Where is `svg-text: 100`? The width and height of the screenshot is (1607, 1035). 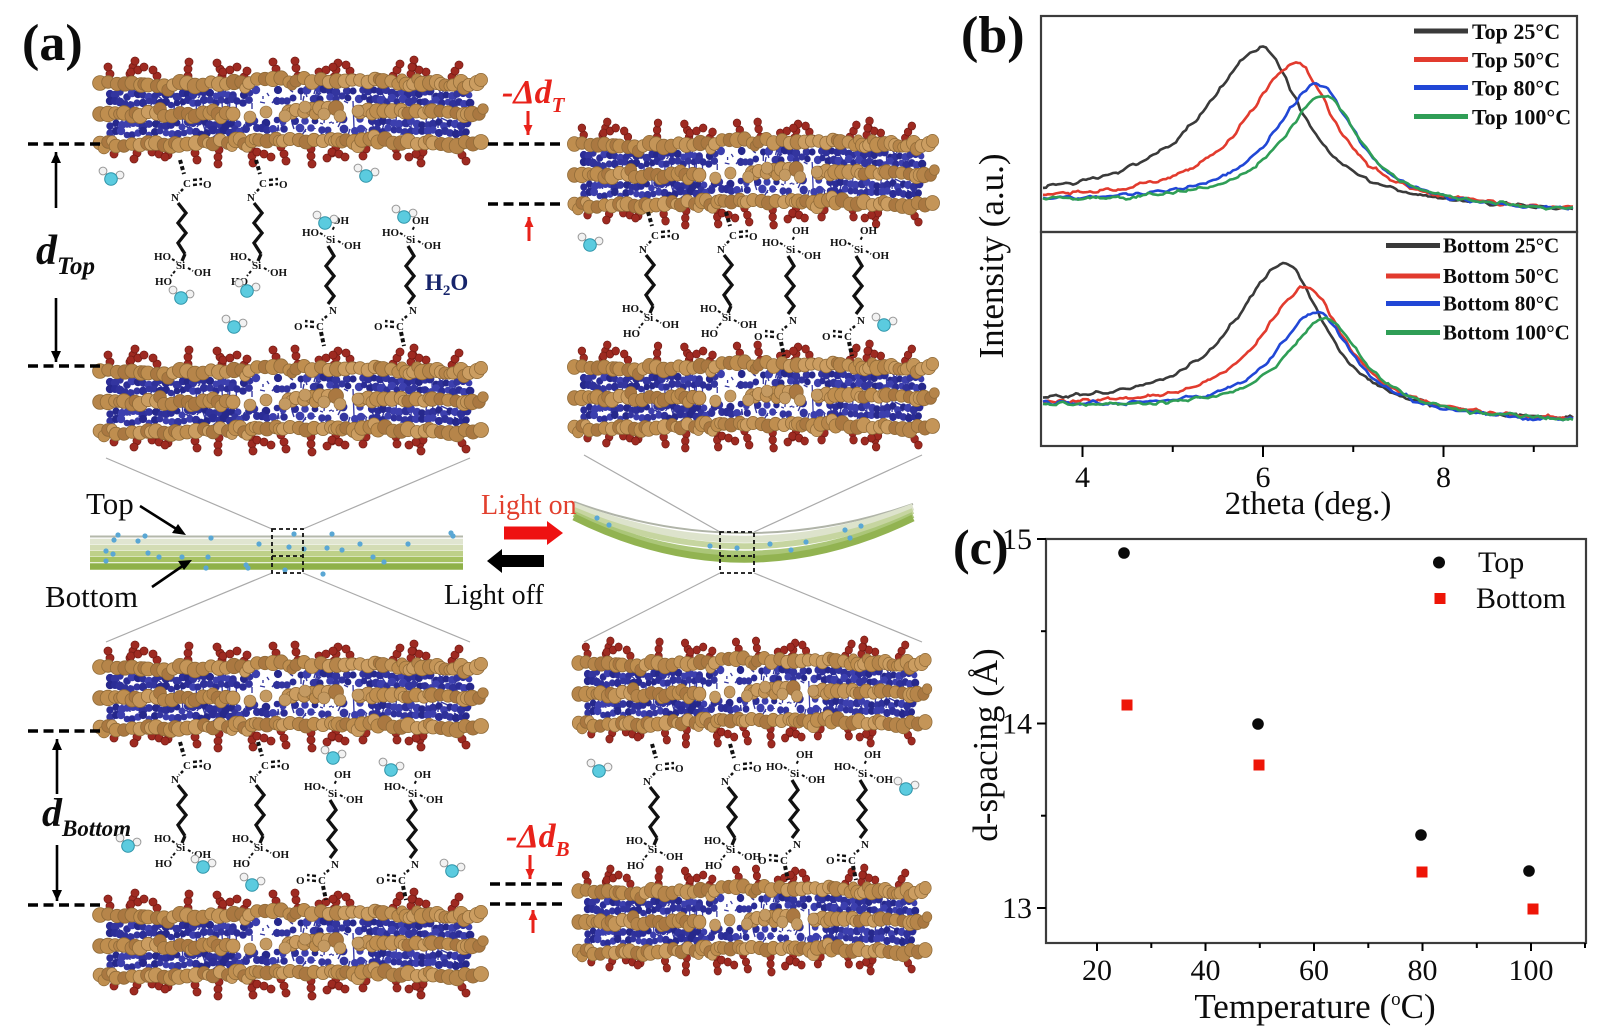
svg-text: 100 is located at coordinates (1531, 970).